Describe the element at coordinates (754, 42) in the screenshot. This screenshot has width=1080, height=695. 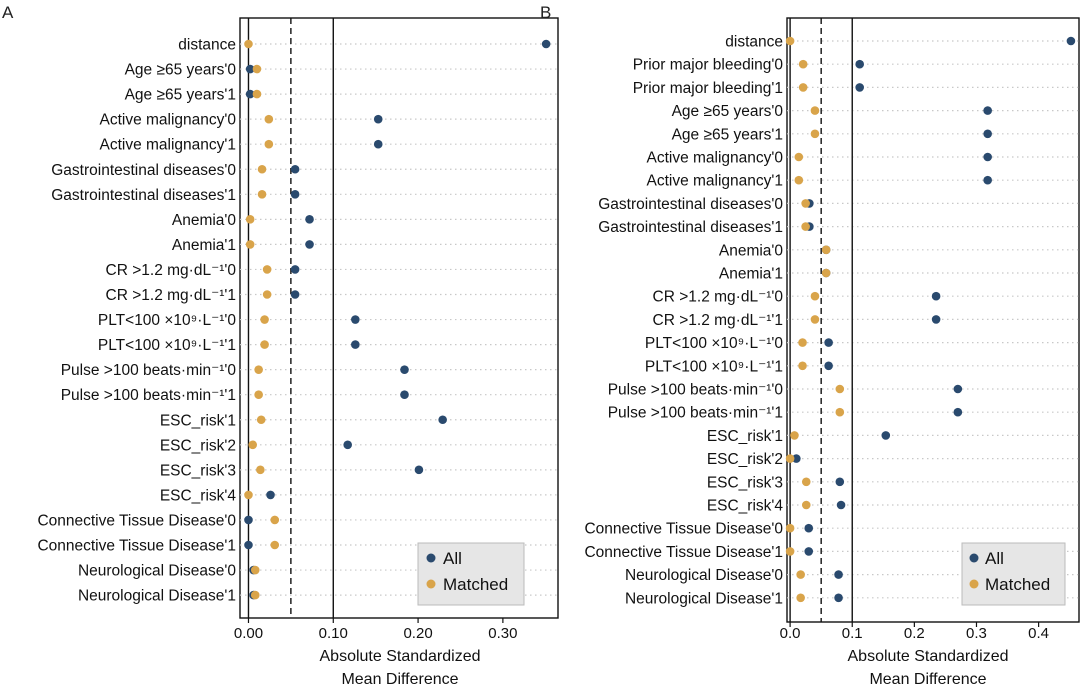
I see `panel-b-row-label: distance` at that location.